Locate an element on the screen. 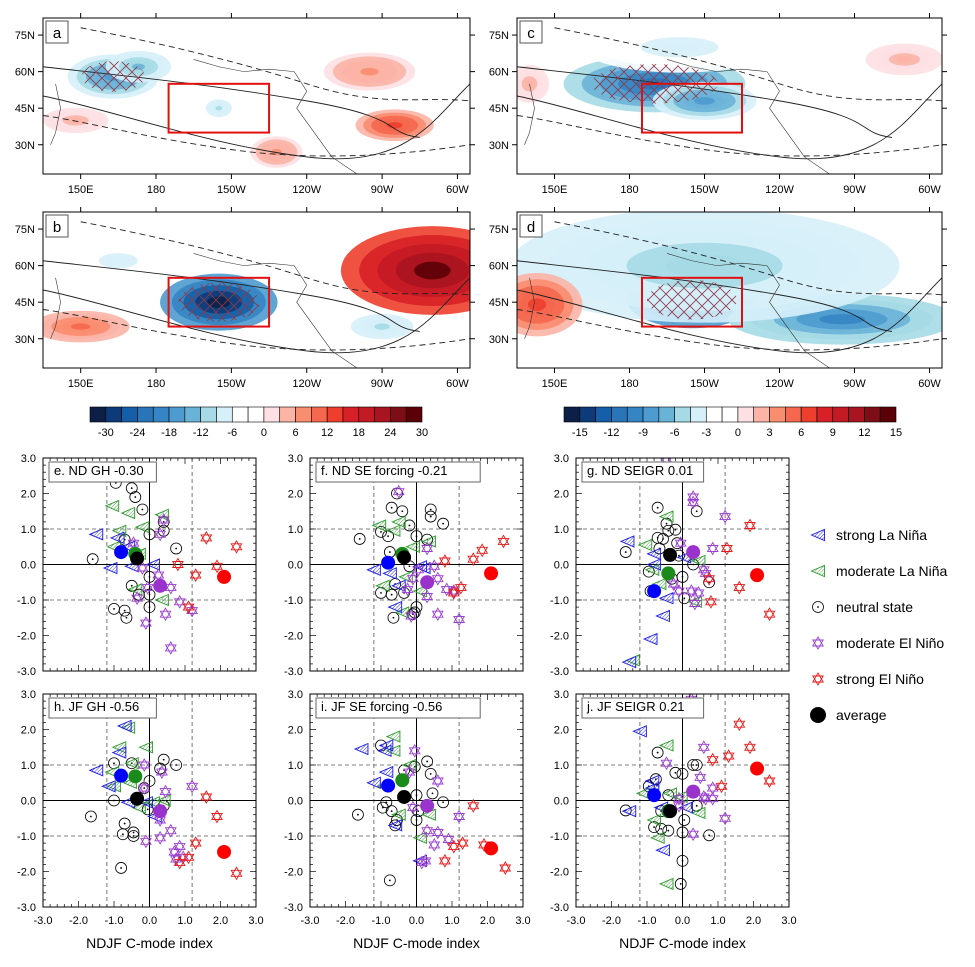 This screenshot has width=975, height=967. x-tick-label: -3.0 is located at coordinates (310, 921).